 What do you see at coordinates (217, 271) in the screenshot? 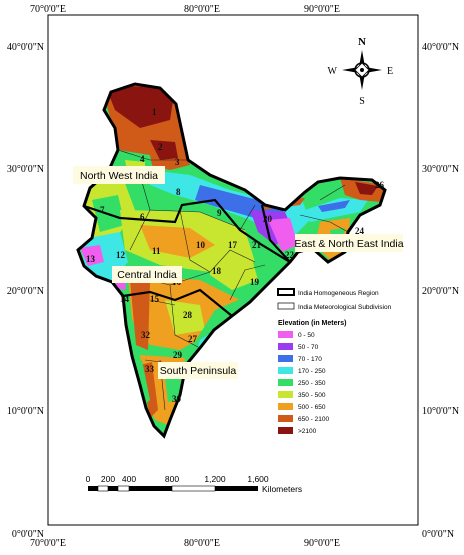
I see `subdiv-18: 18` at bounding box center [217, 271].